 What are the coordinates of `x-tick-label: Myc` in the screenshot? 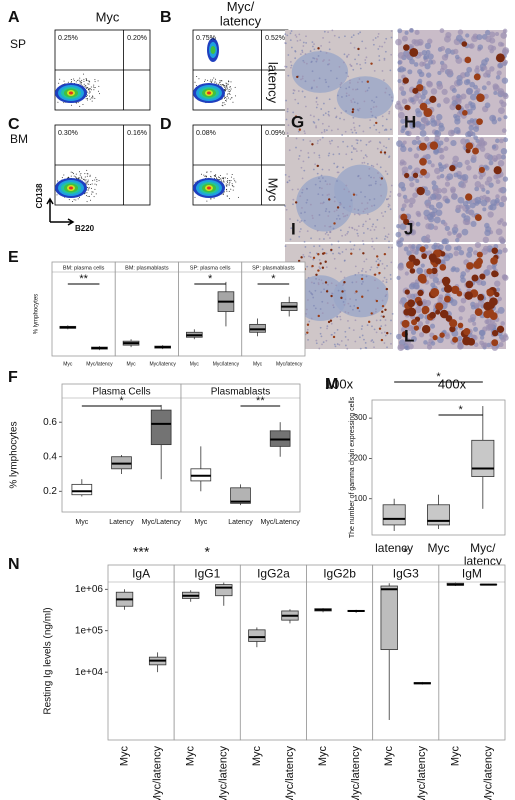 It's located at (81, 522).